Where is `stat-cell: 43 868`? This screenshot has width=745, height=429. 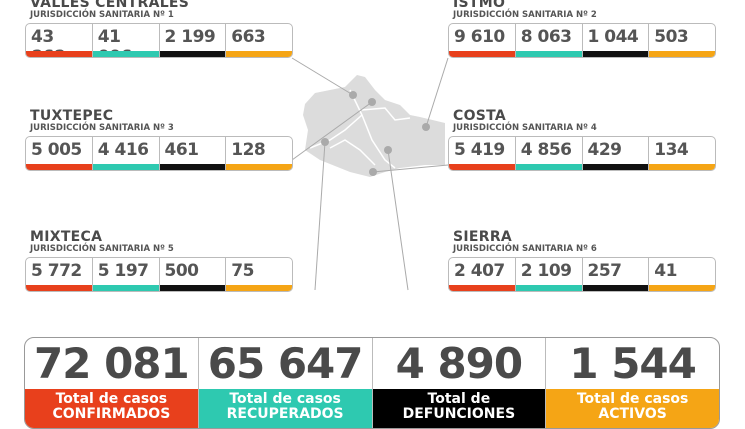
stat-cell: 43 868 is located at coordinates (59, 40).